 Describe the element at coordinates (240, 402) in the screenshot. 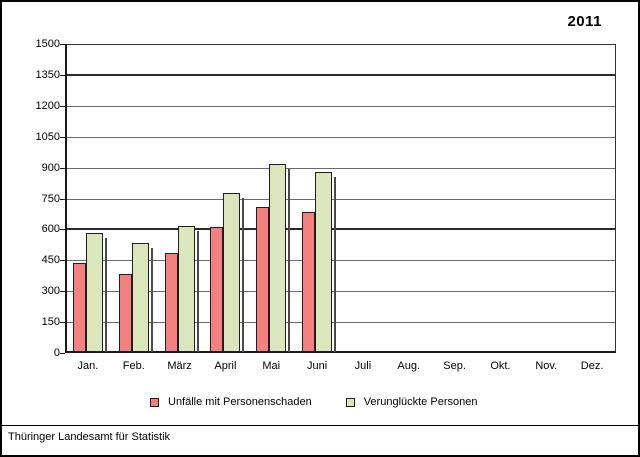

I see `legend-label-unfaelle: Unfälle mit Personenschaden` at that location.